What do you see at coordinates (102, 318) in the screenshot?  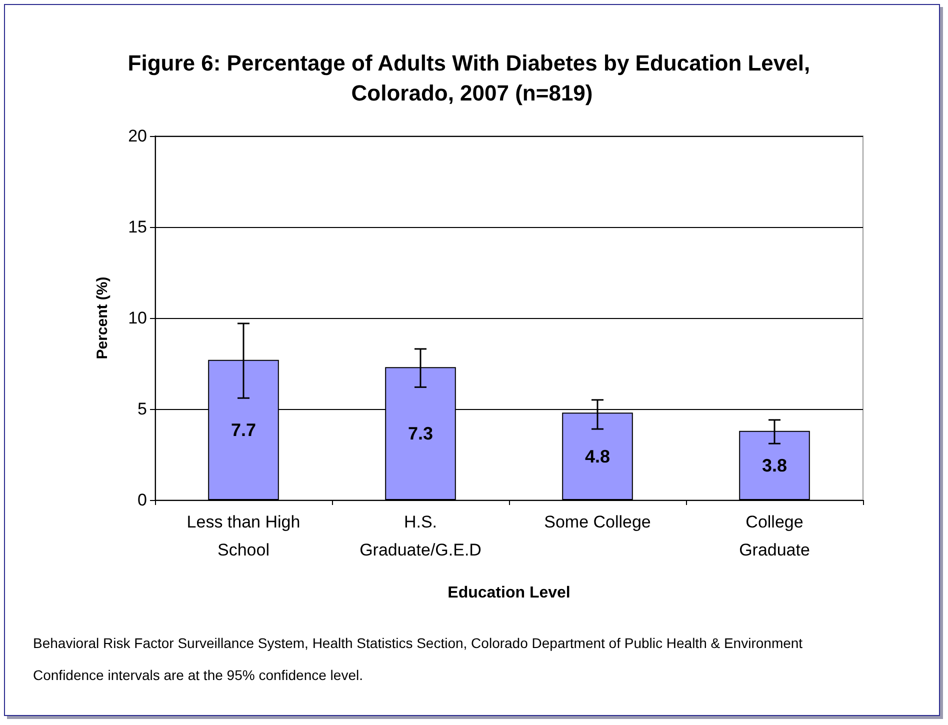 I see `y-axis-title: Percent (%)` at bounding box center [102, 318].